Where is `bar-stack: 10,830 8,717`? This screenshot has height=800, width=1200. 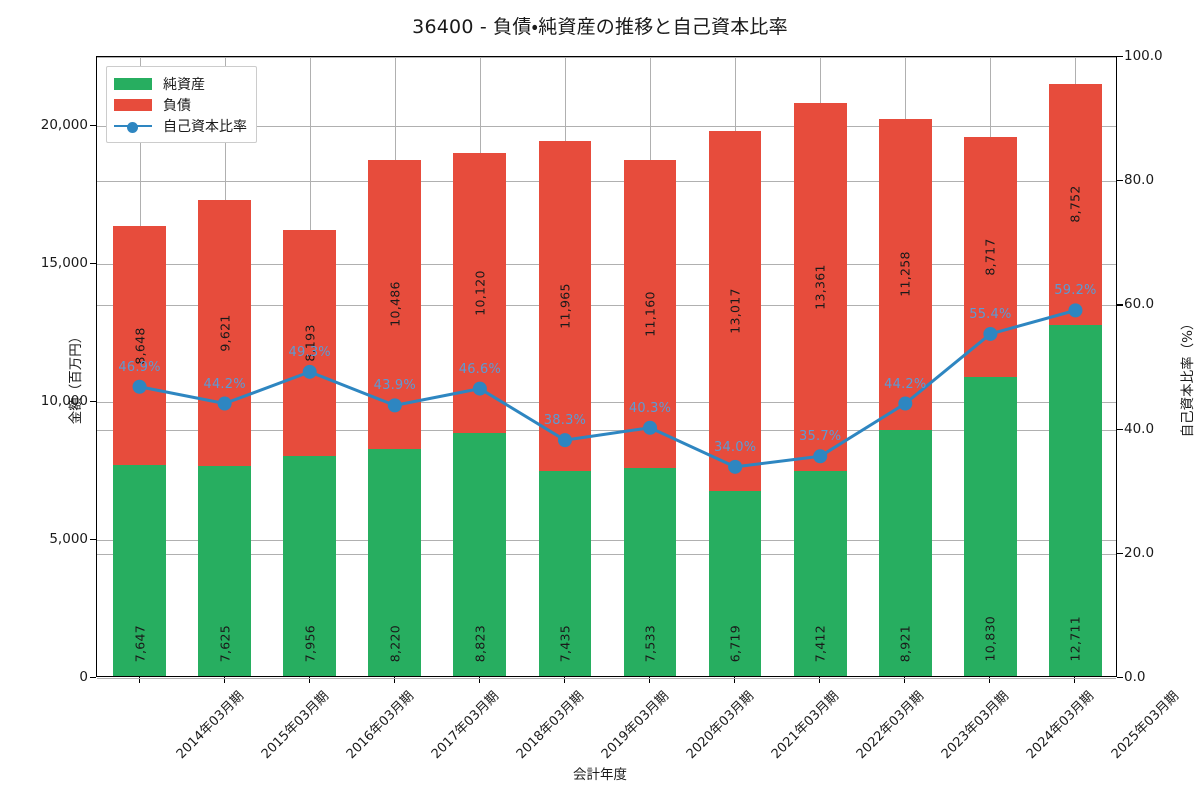 bar-stack: 10,830 8,717 is located at coordinates (990, 406).